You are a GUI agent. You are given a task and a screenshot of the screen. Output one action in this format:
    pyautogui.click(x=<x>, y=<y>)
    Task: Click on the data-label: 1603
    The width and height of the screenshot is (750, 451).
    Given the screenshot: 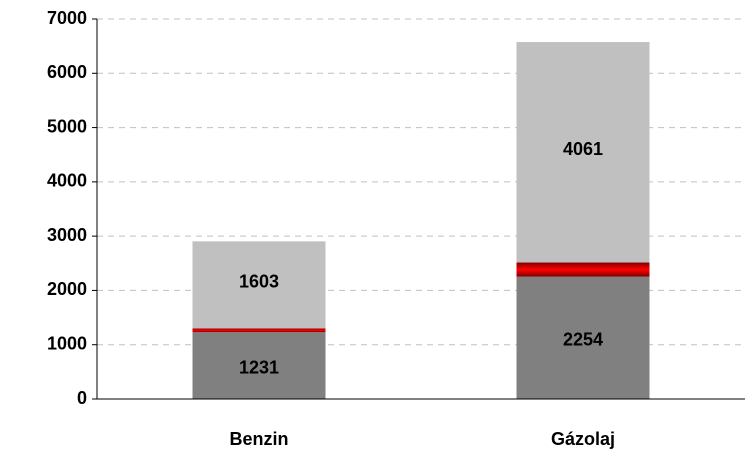 What is the action you would take?
    pyautogui.click(x=259, y=282)
    